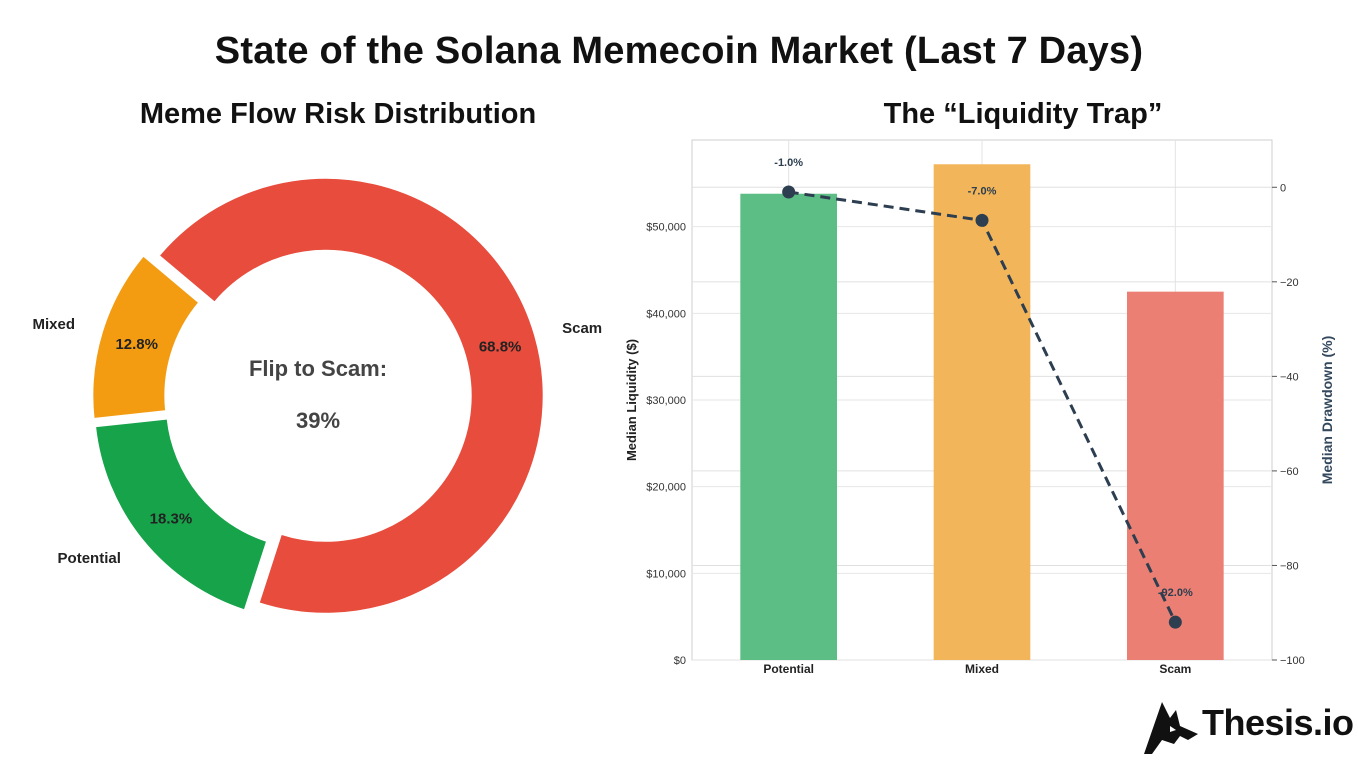 The image size is (1358, 764). Describe the element at coordinates (171, 519) in the screenshot. I see `donut-pct-label-potential: 18.3%` at that location.